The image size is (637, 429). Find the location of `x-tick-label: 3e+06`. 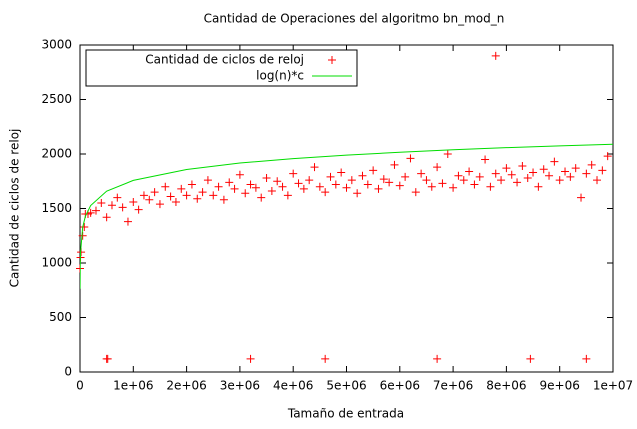

x-tick-label: 3e+06 is located at coordinates (240, 386).